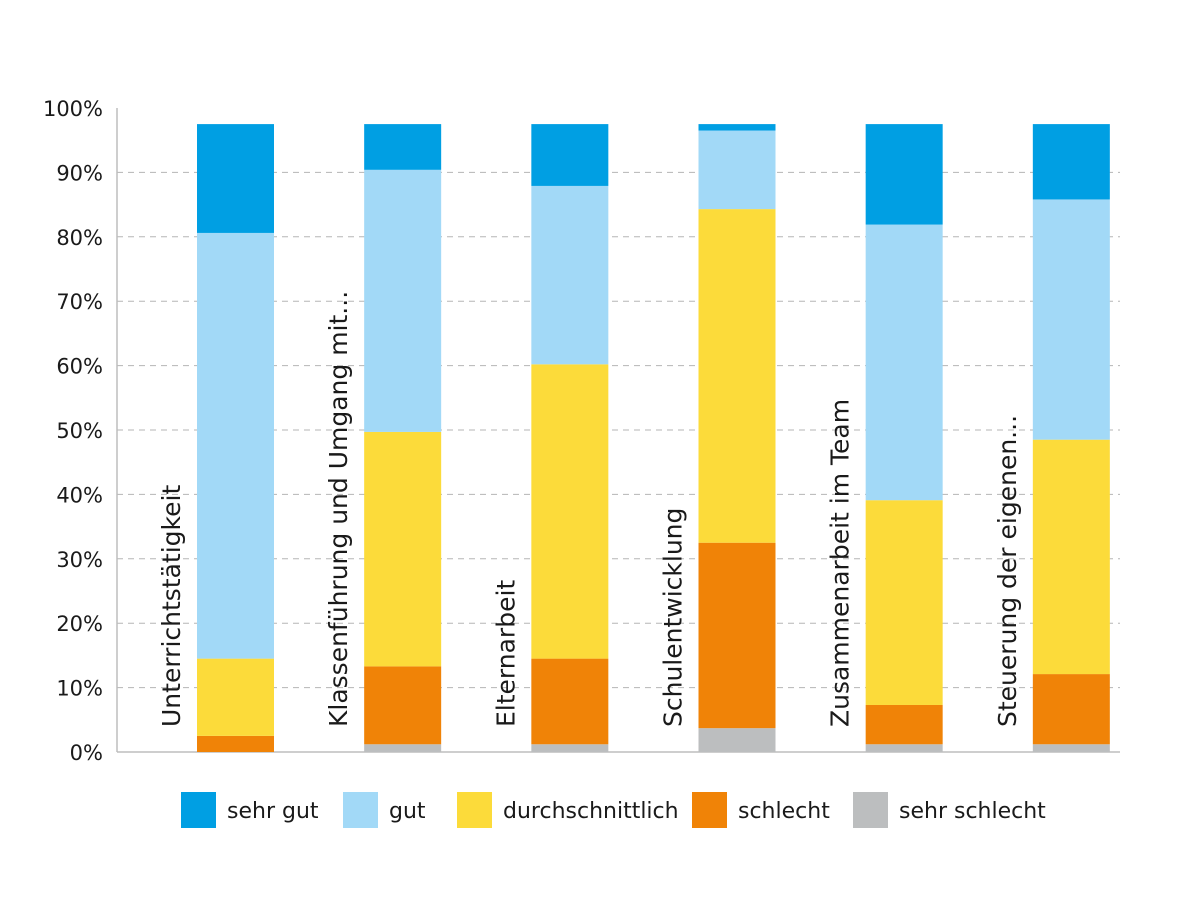  What do you see at coordinates (407, 811) in the screenshot?
I see `legend-label-gut: gut` at bounding box center [407, 811].